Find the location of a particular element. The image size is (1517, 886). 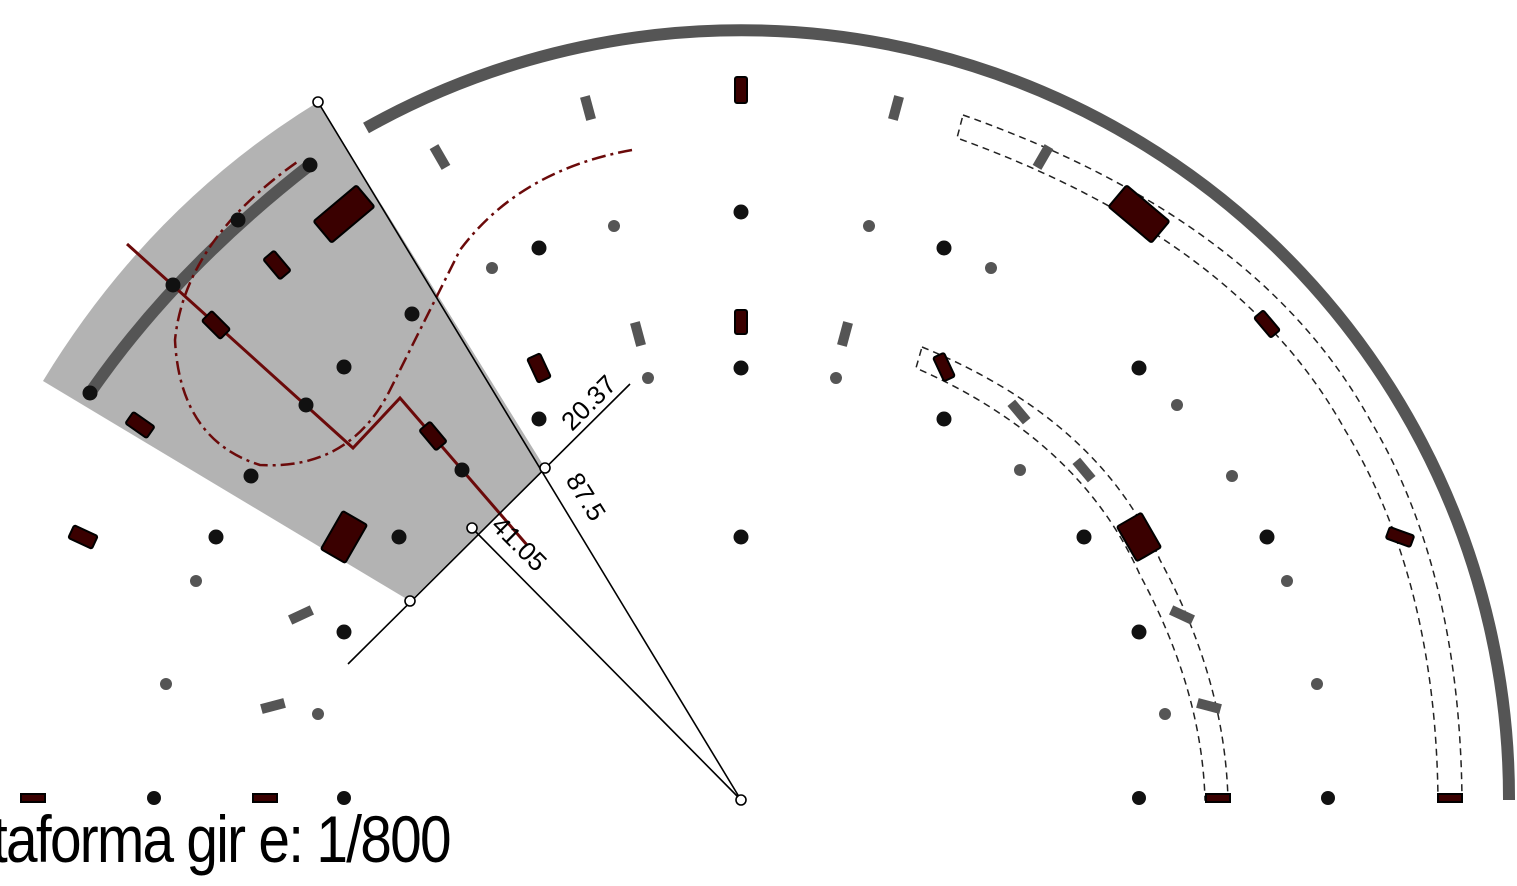

outer-wall-arc-sector-part is located at coordinates (200, 279).